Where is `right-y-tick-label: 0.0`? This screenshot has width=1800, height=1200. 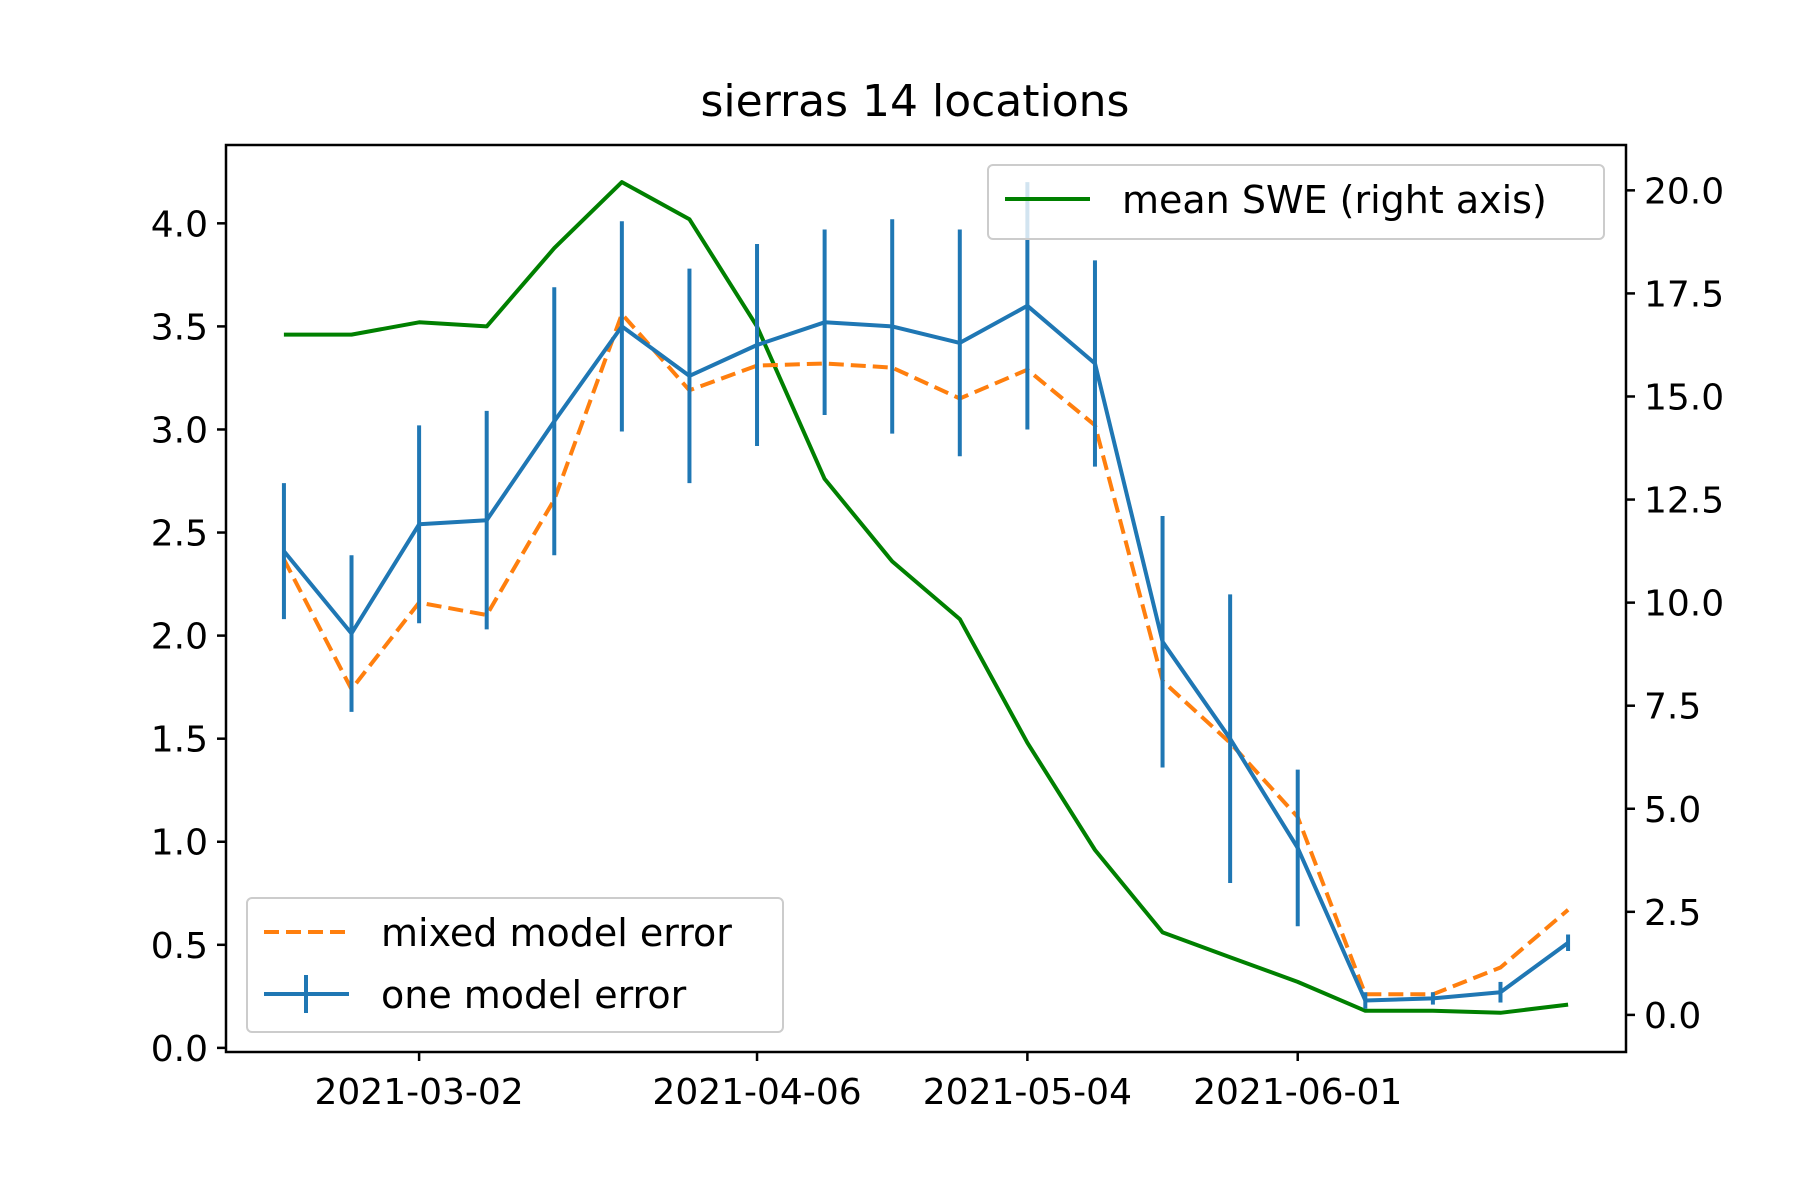
right-y-tick-label: 0.0 is located at coordinates (1672, 1016).